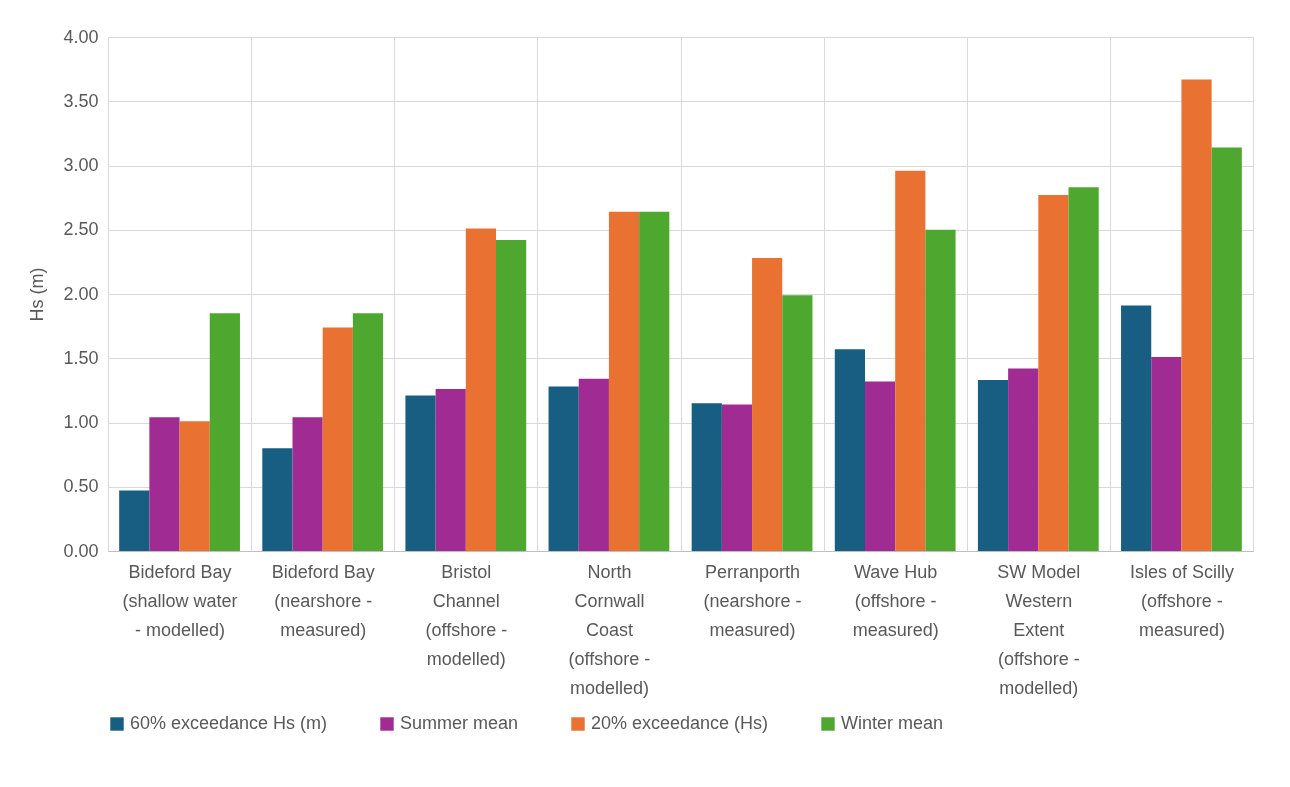  Describe the element at coordinates (892, 723) in the screenshot. I see `legend-label: Winter mean` at that location.